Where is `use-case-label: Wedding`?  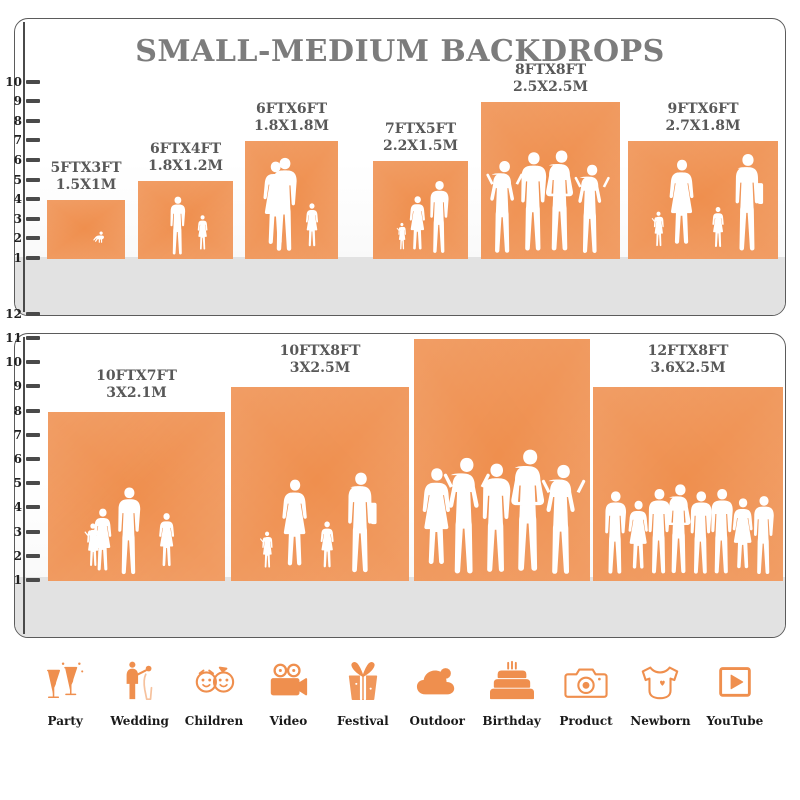
use-case-label: Wedding is located at coordinates (139, 721).